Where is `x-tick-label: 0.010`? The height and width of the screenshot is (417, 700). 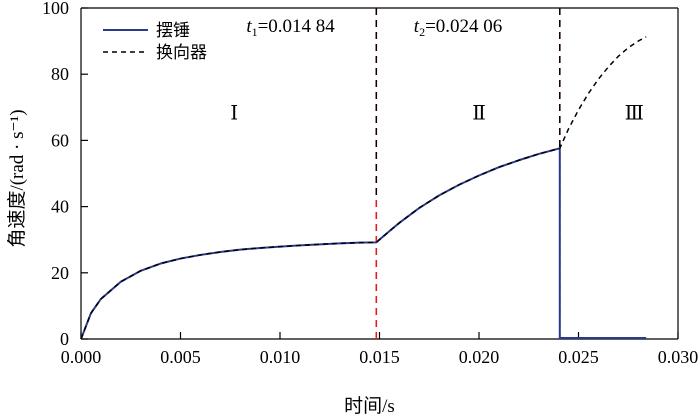 x-tick-label: 0.010 is located at coordinates (280, 357).